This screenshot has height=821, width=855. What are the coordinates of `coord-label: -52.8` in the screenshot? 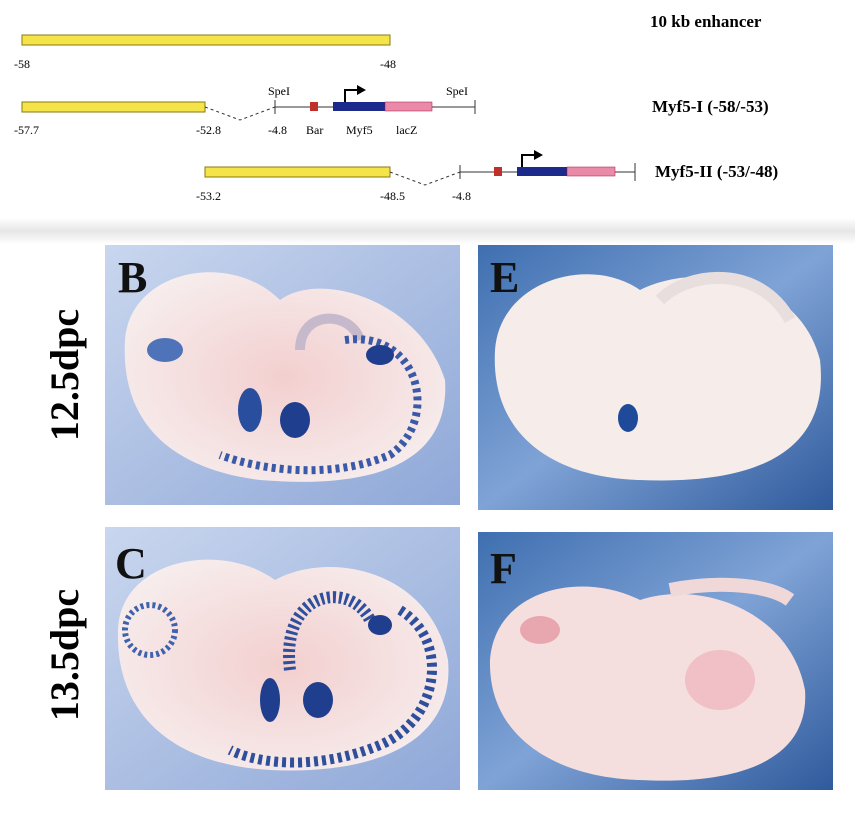 It's located at (208, 130).